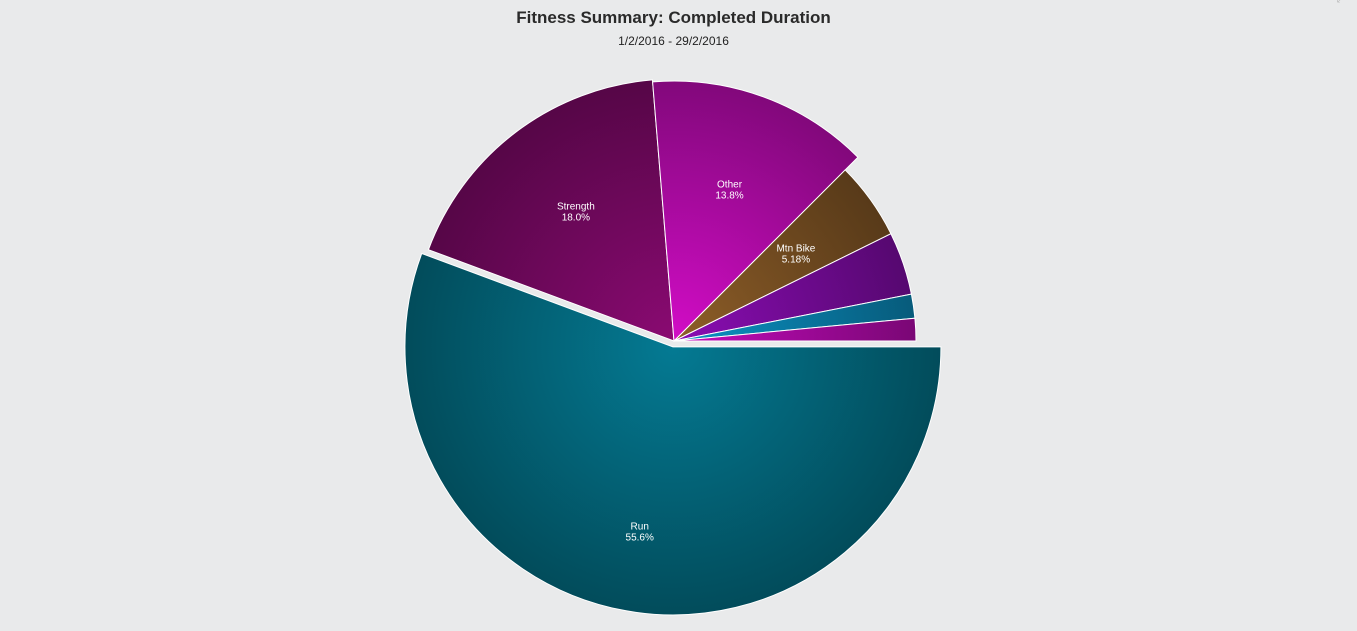 The image size is (1357, 631). Describe the element at coordinates (1344, 2) in the screenshot. I see `resize-icon: ⤢` at that location.